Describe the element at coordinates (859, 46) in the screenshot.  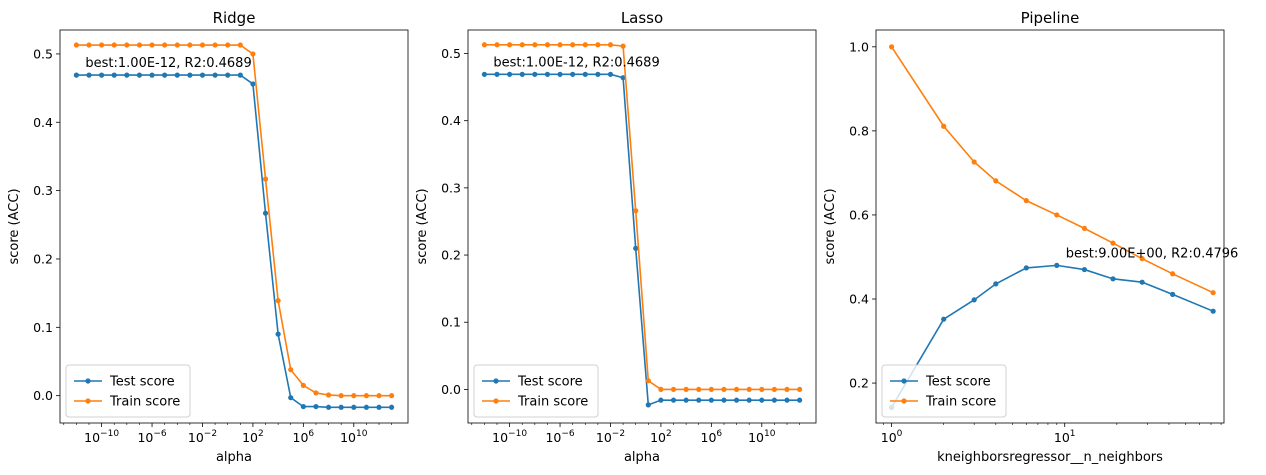
I see `y-tick-label: 1.0` at that location.